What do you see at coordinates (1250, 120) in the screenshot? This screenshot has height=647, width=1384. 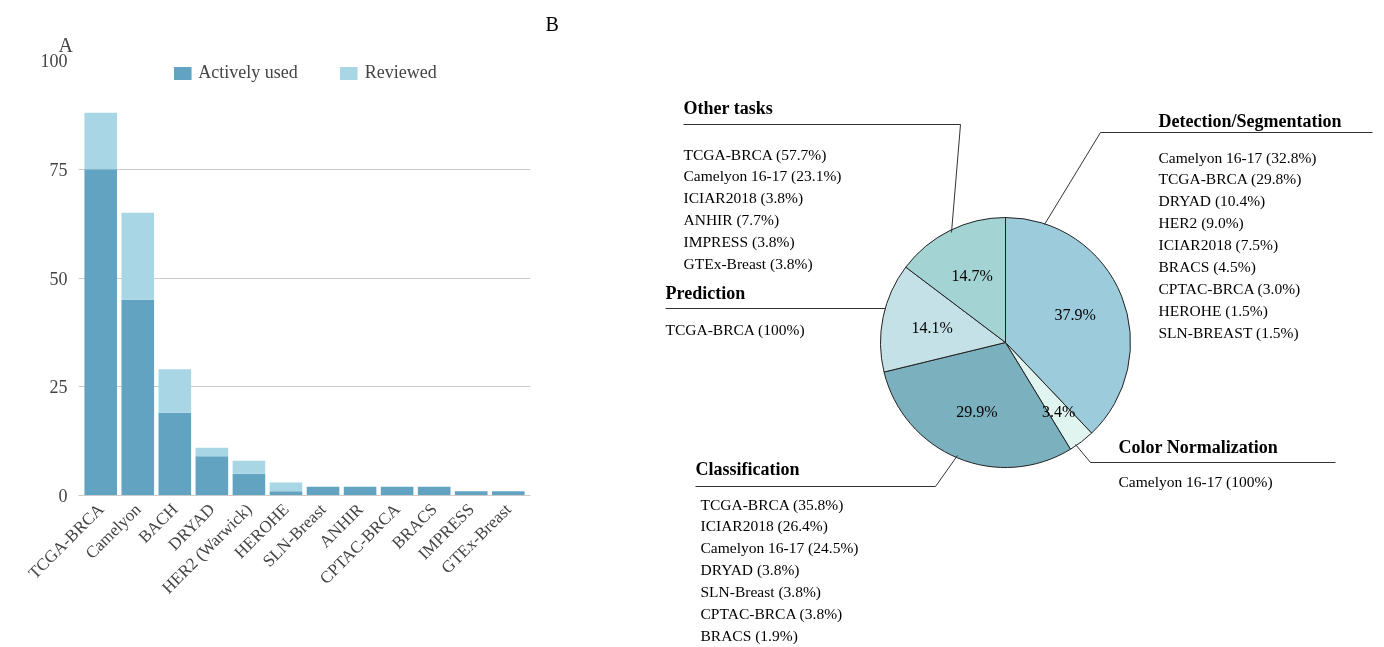 I see `slice-label: Detection/Segmentation` at bounding box center [1250, 120].